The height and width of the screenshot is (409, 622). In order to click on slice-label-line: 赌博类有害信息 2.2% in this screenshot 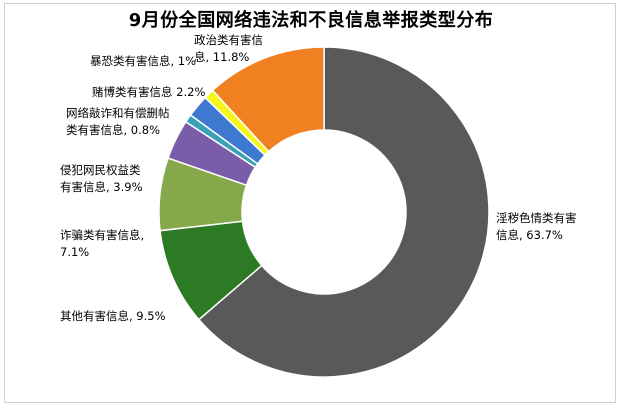, I will do `click(148, 92)`.